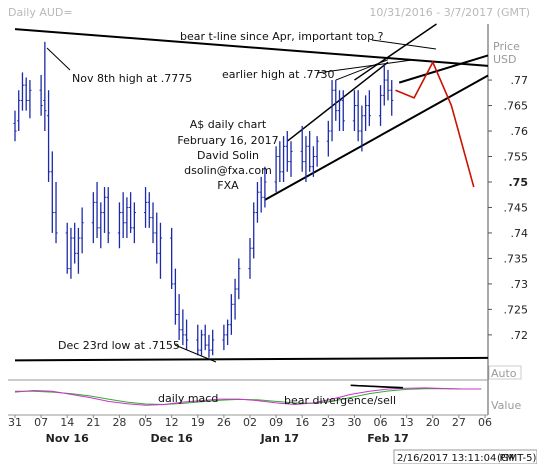  What do you see at coordinates (354, 422) in the screenshot?
I see `x-tick-label: 30` at bounding box center [354, 422].